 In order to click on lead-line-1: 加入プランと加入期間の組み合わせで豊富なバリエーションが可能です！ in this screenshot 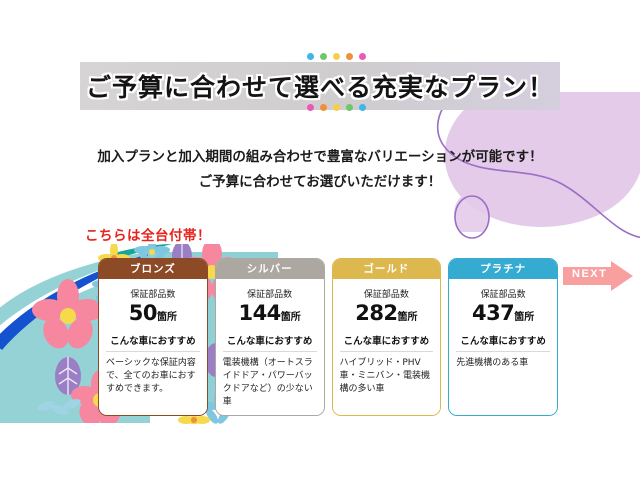, I will do `click(320, 157)`.